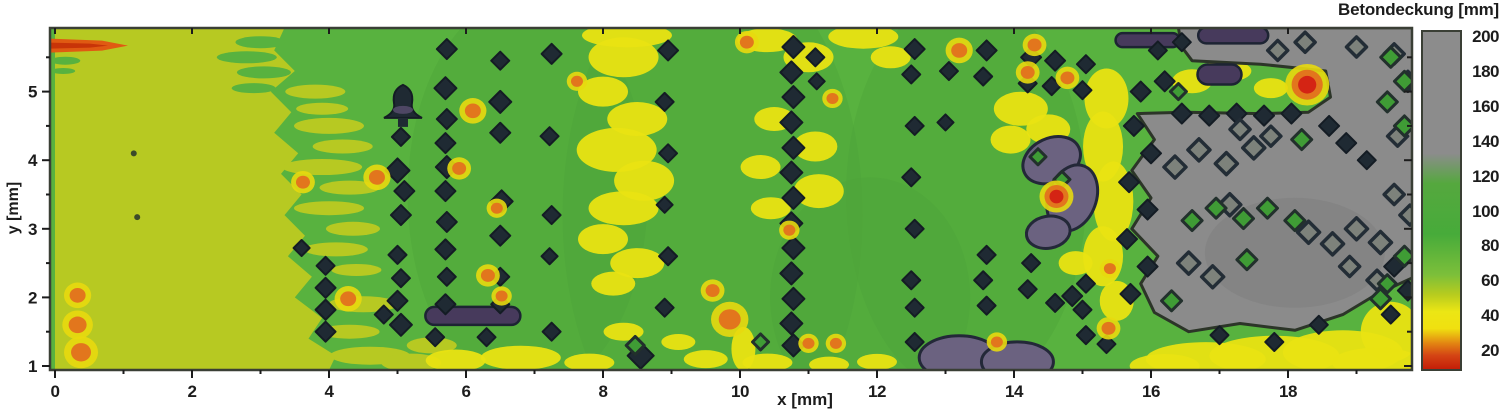 This screenshot has width=1500, height=412. Describe the element at coordinates (1294, 252) in the screenshot. I see `gray-shade-patch` at that location.